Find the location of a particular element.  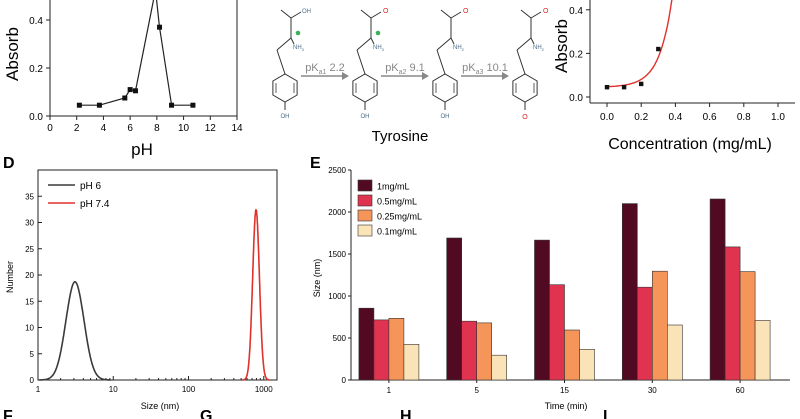

panel-e-y-tick-label: 2000 is located at coordinates (337, 212).